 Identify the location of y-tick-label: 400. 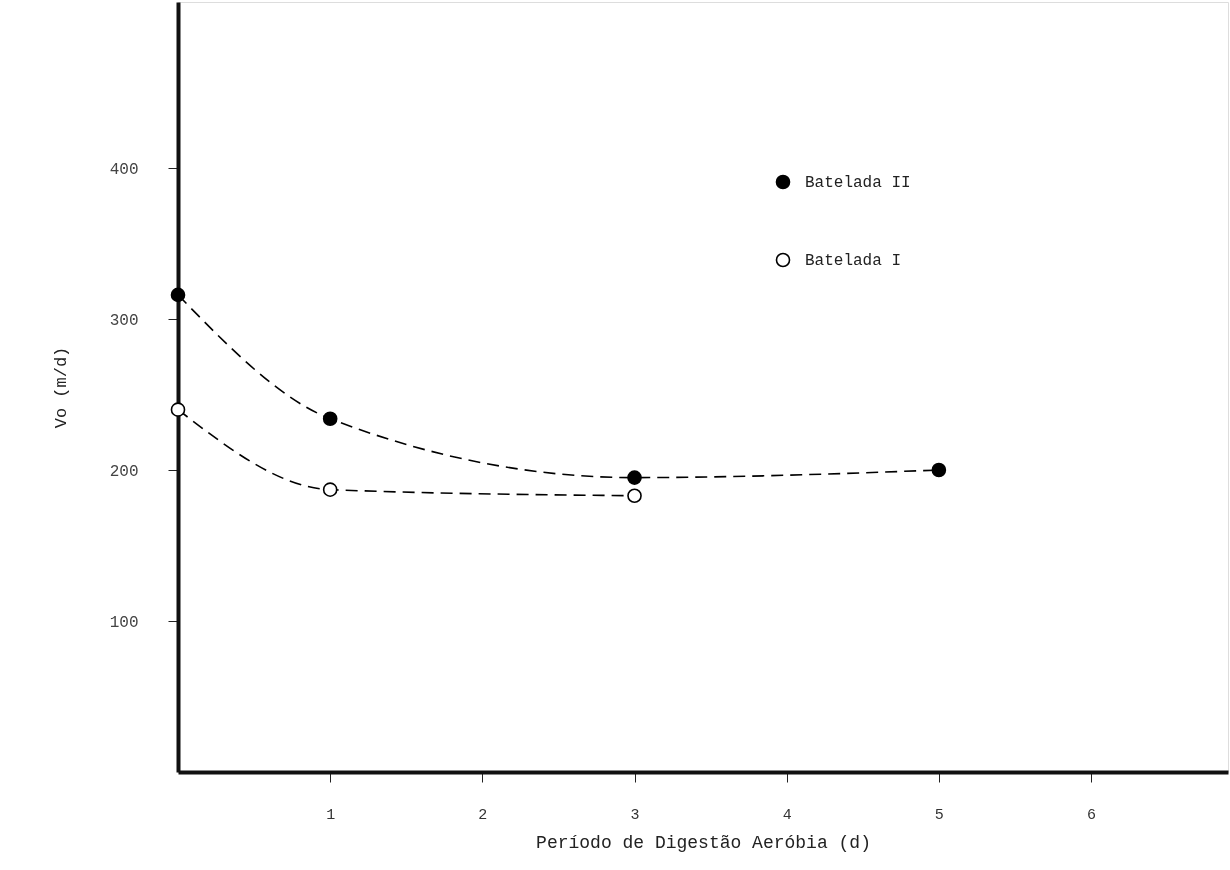
(124, 169).